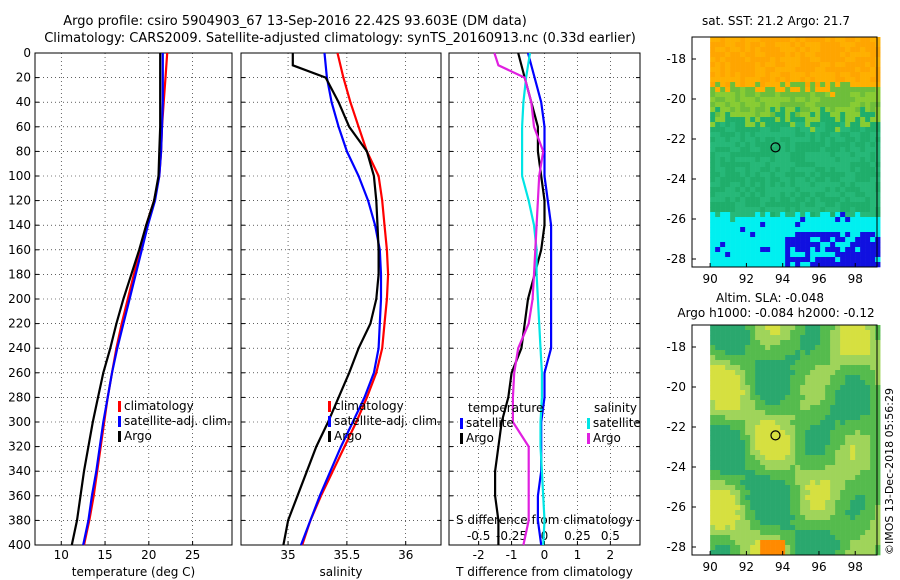 This screenshot has width=900, height=580. I want to click on depth-tick-label: 160, so click(19, 250).